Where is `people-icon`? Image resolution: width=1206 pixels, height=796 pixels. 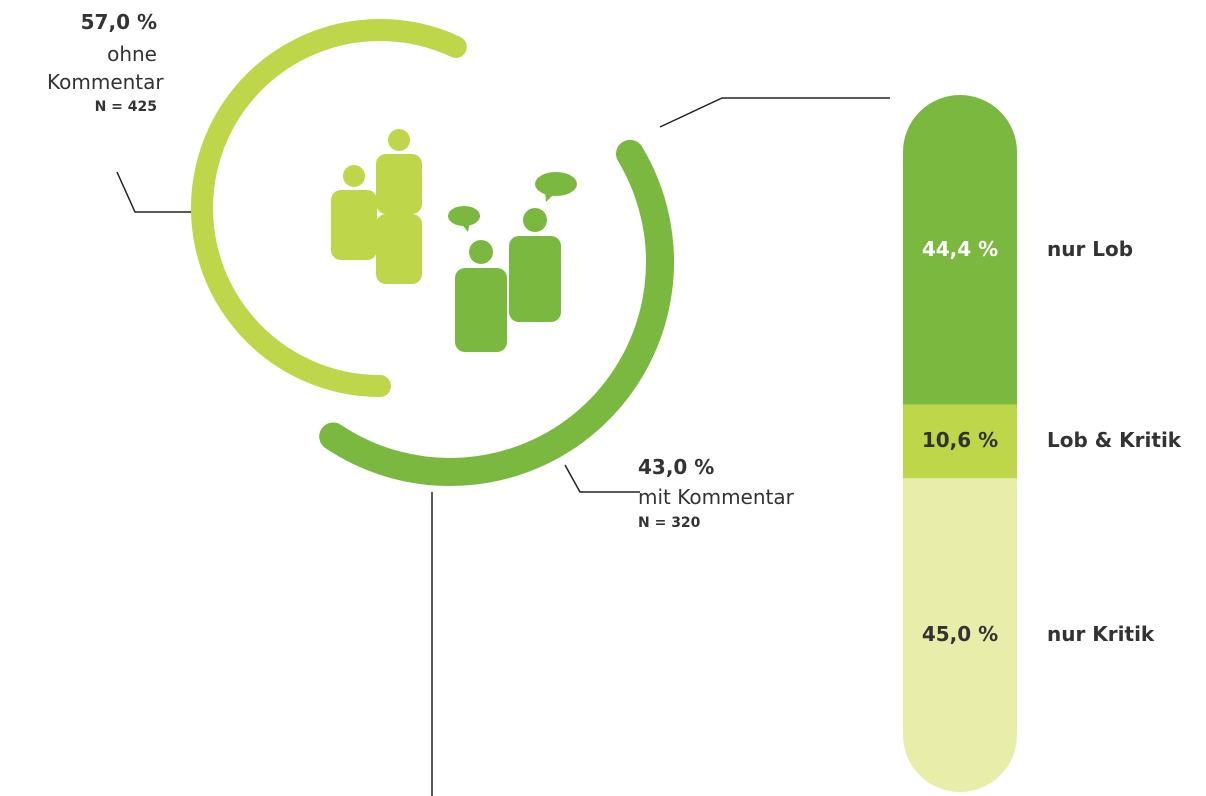 people-icon is located at coordinates (454, 240).